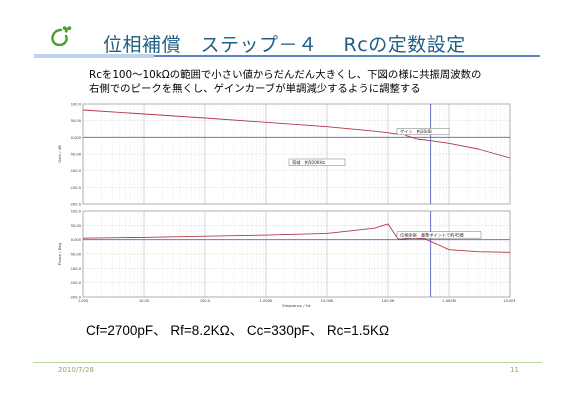 The height and width of the screenshot is (410, 580). Describe the element at coordinates (144, 301) in the screenshot. I see `x-tick-label: 10.00` at that location.